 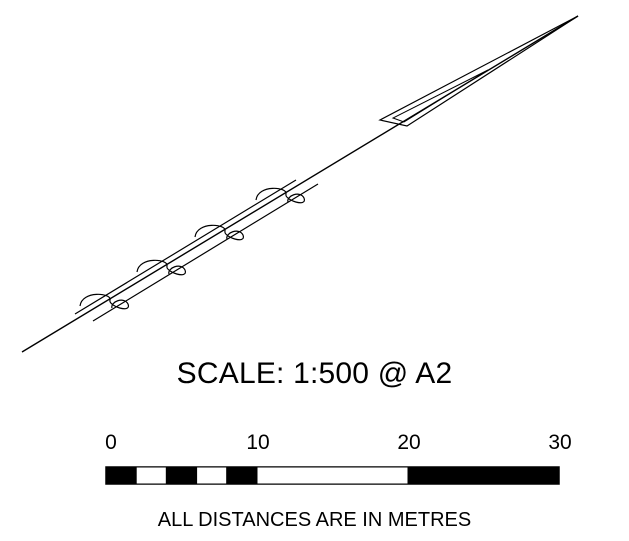 What do you see at coordinates (258, 442) in the screenshot?
I see `scale-tick-label-10: 10` at bounding box center [258, 442].